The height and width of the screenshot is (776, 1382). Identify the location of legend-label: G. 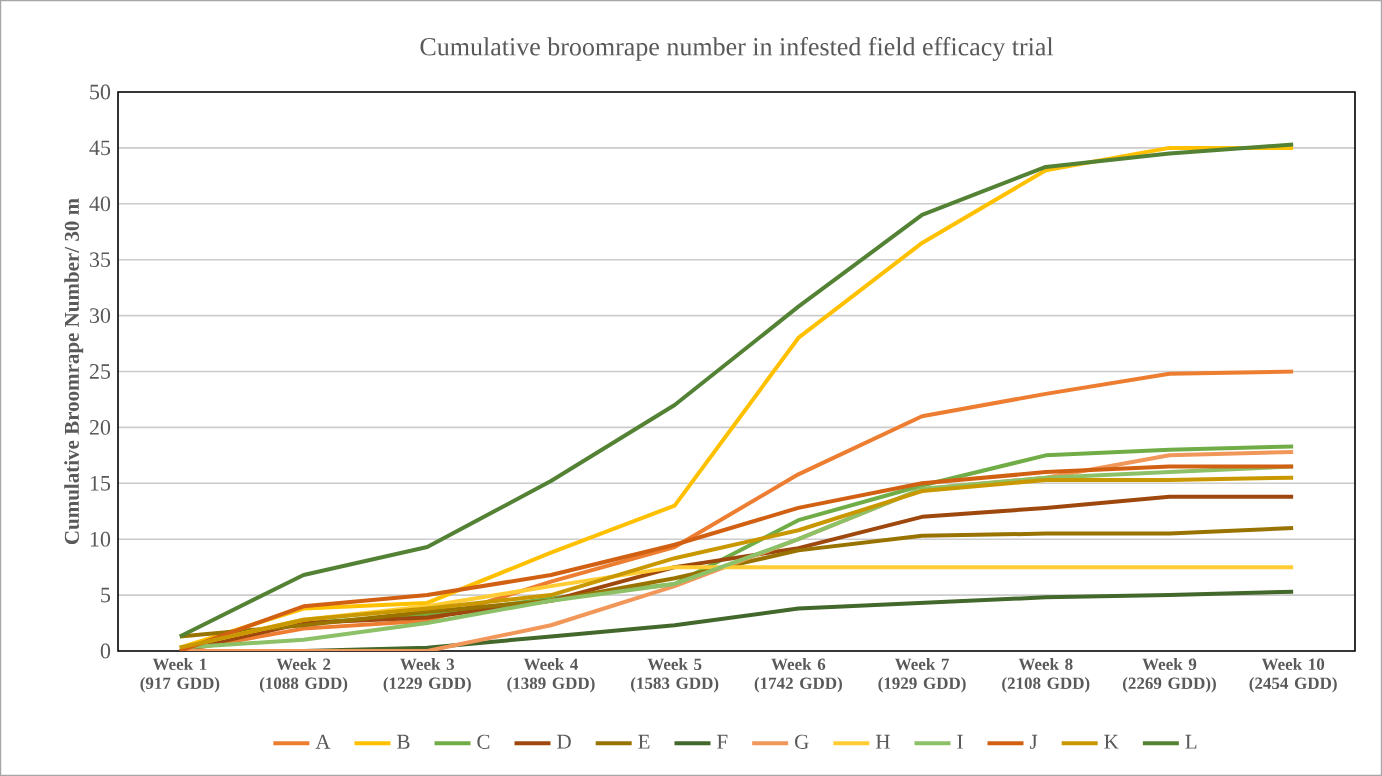
(802, 741).